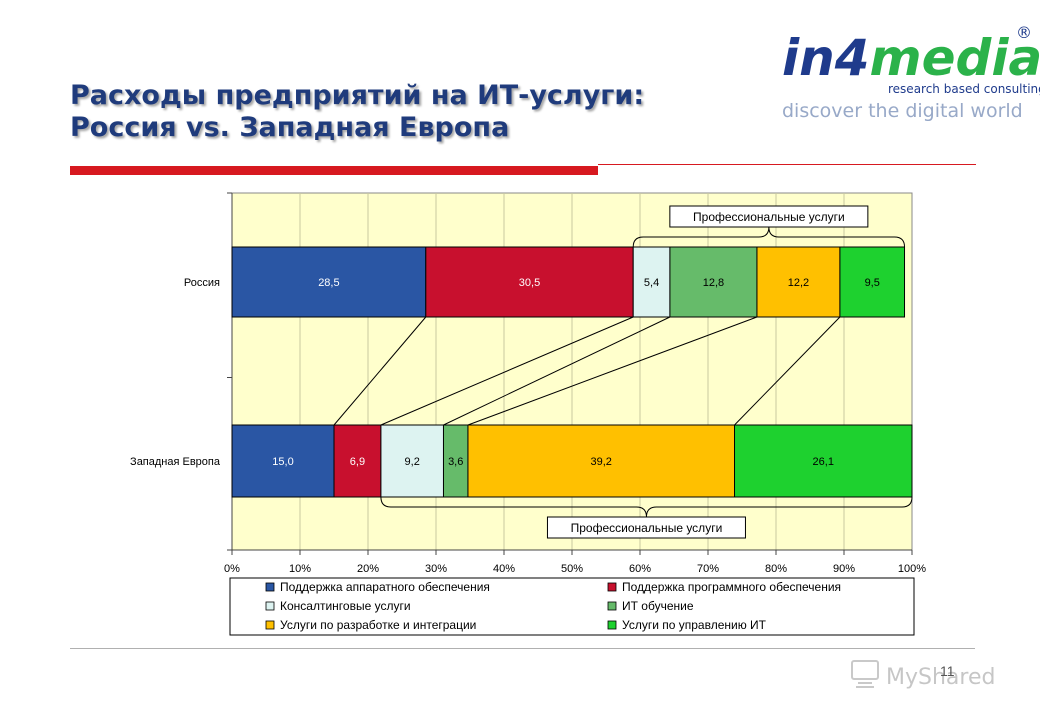 The width and height of the screenshot is (1040, 720). Describe the element at coordinates (455, 462) in the screenshot. I see `data-label: 3,6` at that location.